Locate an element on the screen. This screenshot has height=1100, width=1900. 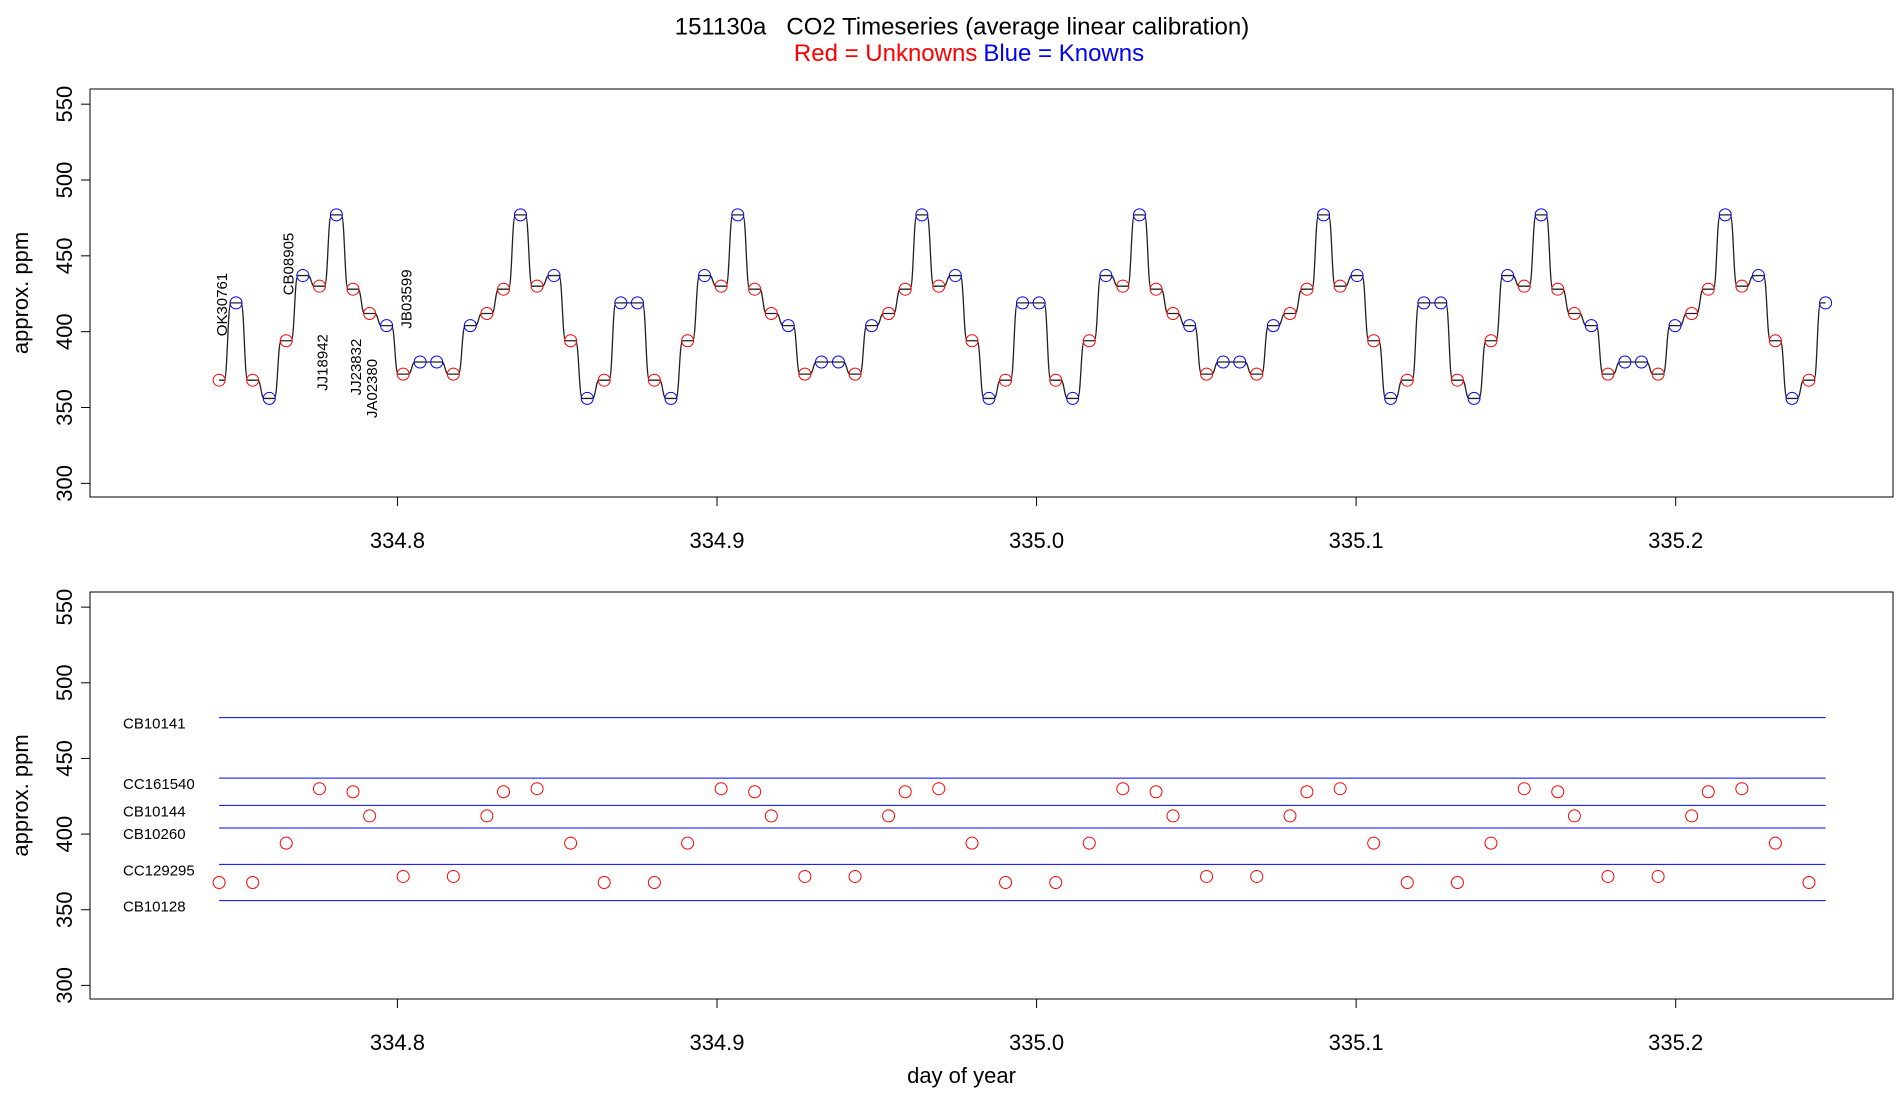
sample-label: JJ18942 is located at coordinates (323, 362).